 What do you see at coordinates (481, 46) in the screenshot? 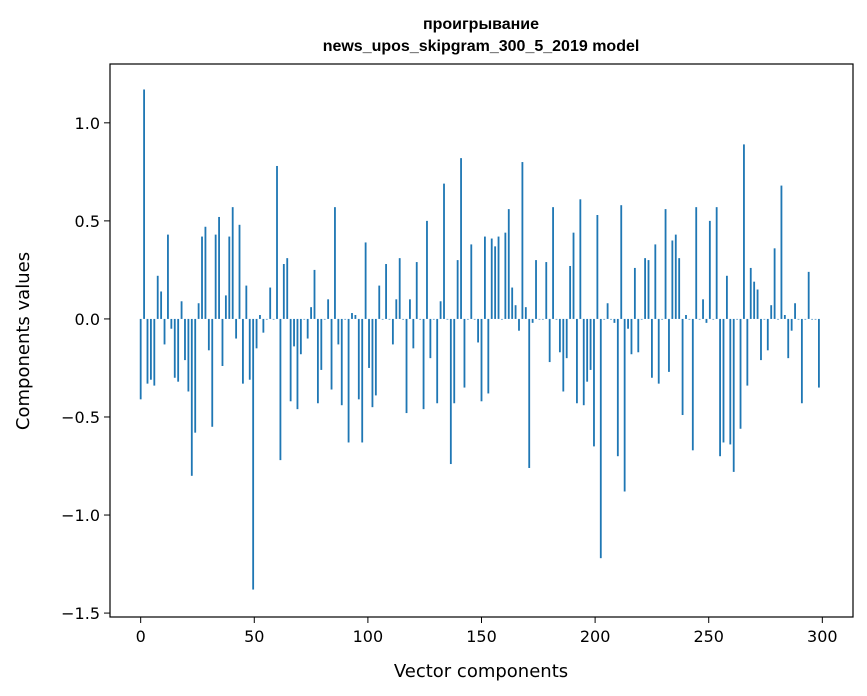
I see `chart-subtitle: news_upos_skipgram_300_5_2019 model` at bounding box center [481, 46].